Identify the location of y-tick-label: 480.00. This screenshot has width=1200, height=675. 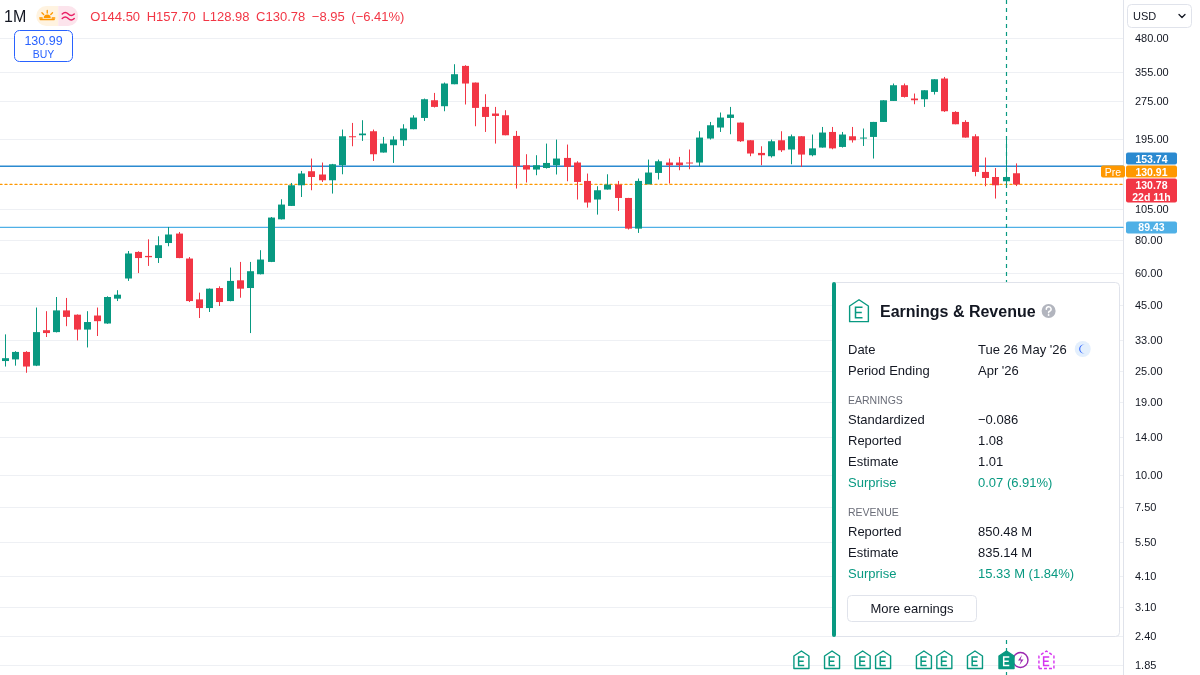
(1152, 37).